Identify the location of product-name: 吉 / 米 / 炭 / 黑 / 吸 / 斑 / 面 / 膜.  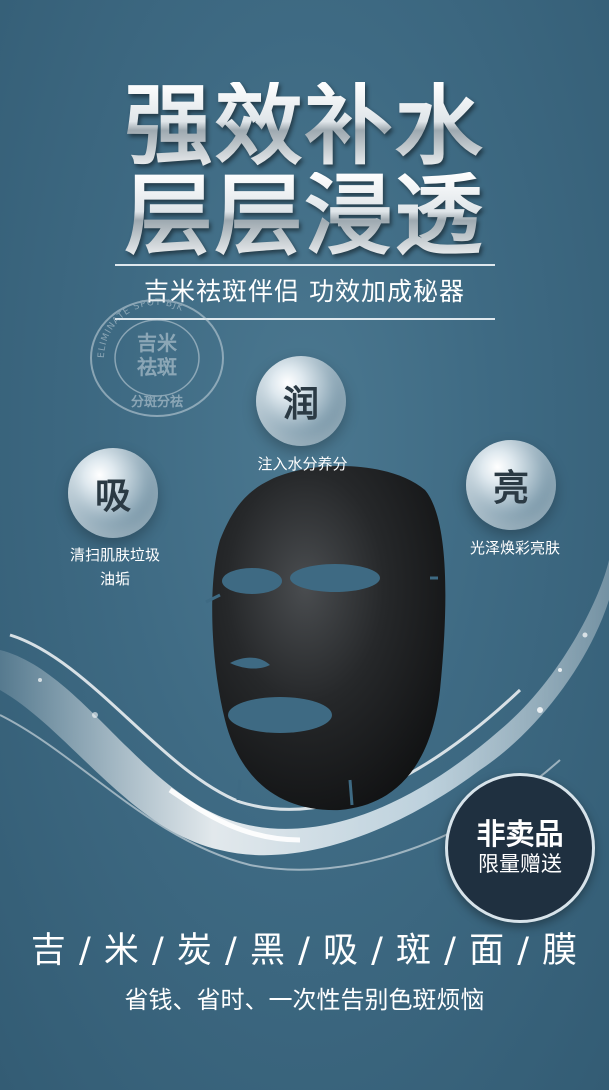
(304, 947).